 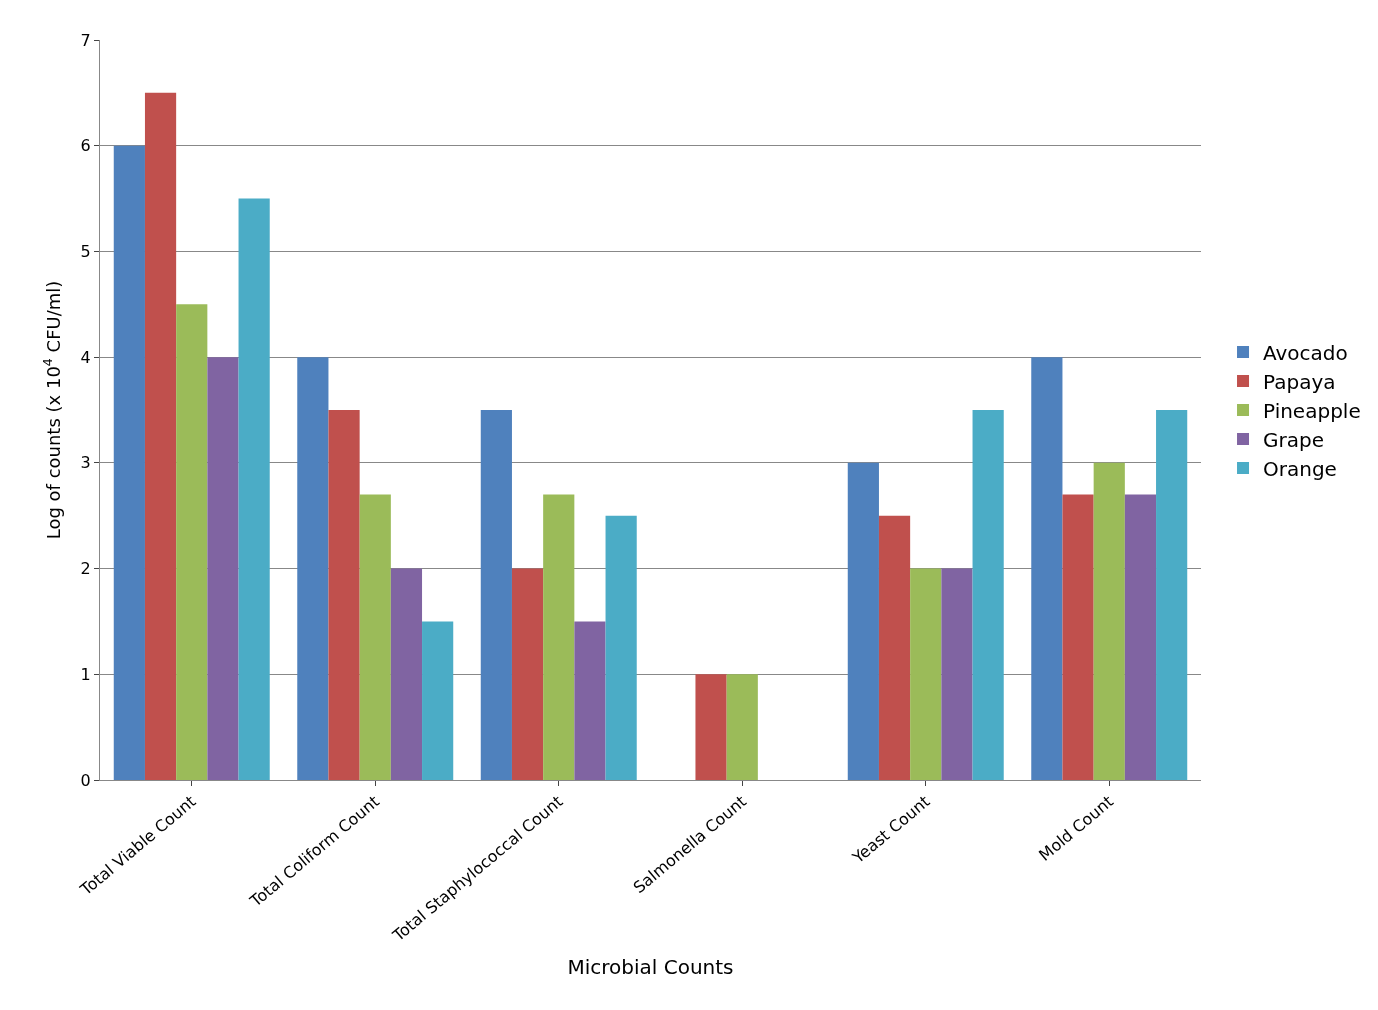 What do you see at coordinates (85, 357) in the screenshot?
I see `y-tick-label: 4` at bounding box center [85, 357].